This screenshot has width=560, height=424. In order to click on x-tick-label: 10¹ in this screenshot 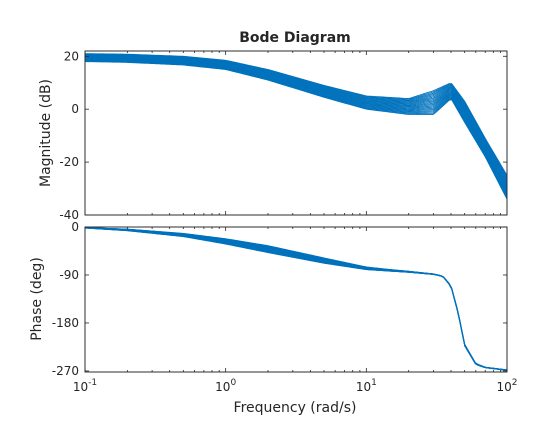, I will do `click(366, 386)`.